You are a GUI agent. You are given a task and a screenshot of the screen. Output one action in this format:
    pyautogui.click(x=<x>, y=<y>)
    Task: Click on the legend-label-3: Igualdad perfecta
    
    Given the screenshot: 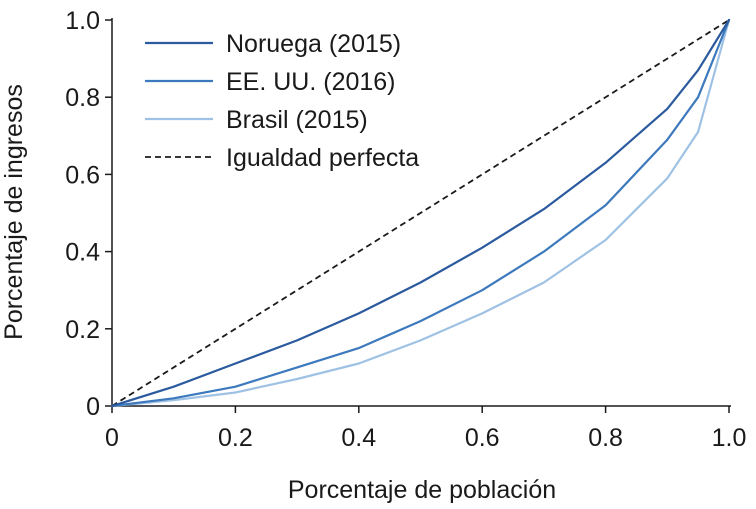 What is the action you would take?
    pyautogui.click(x=322, y=158)
    